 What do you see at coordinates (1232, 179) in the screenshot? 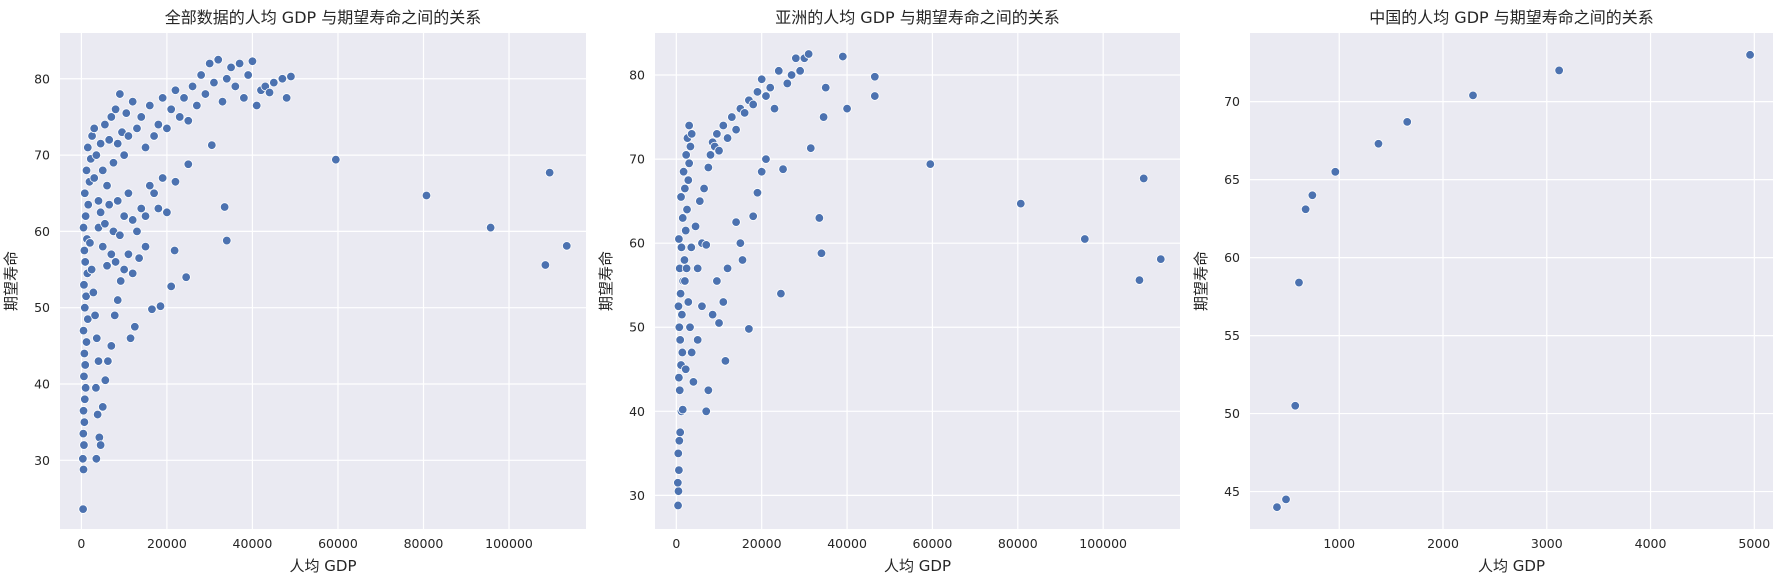
I see `y-tick-label: 65` at bounding box center [1232, 179].